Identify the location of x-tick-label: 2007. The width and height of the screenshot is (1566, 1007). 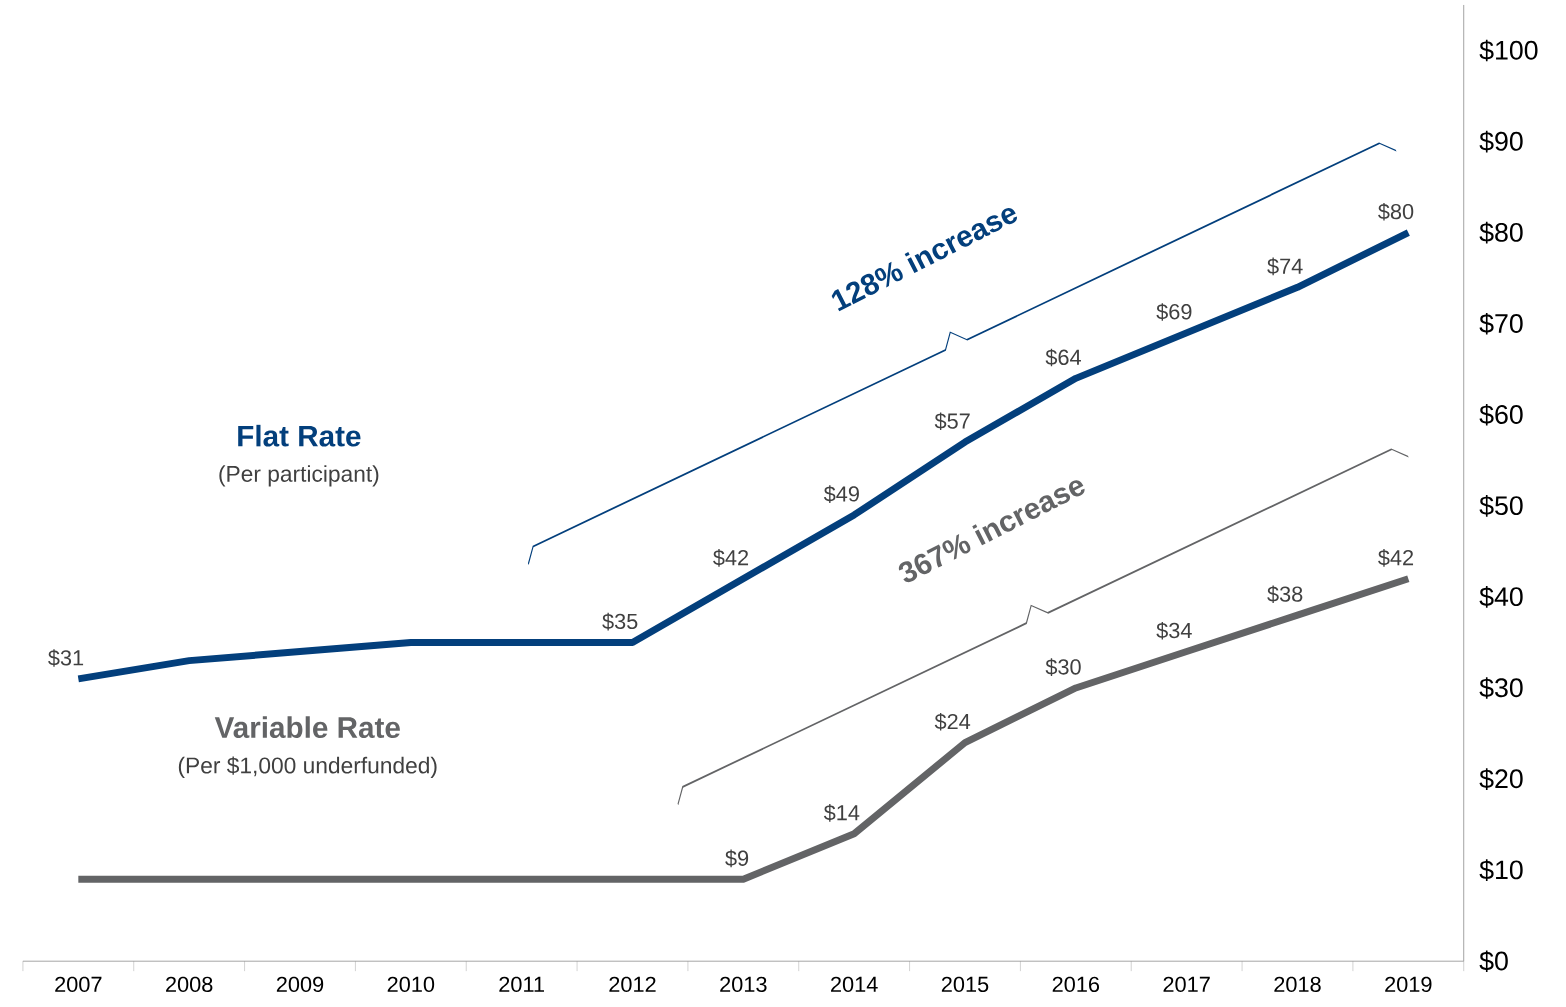
(78, 984).